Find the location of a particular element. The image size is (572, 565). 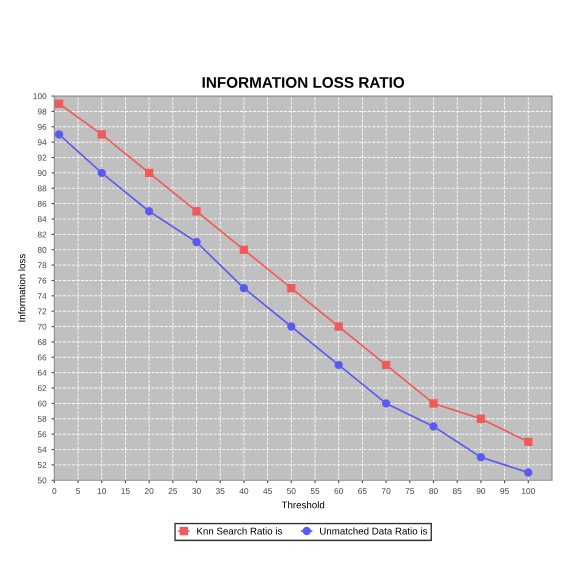

x-tick-label: 65 is located at coordinates (362, 491).